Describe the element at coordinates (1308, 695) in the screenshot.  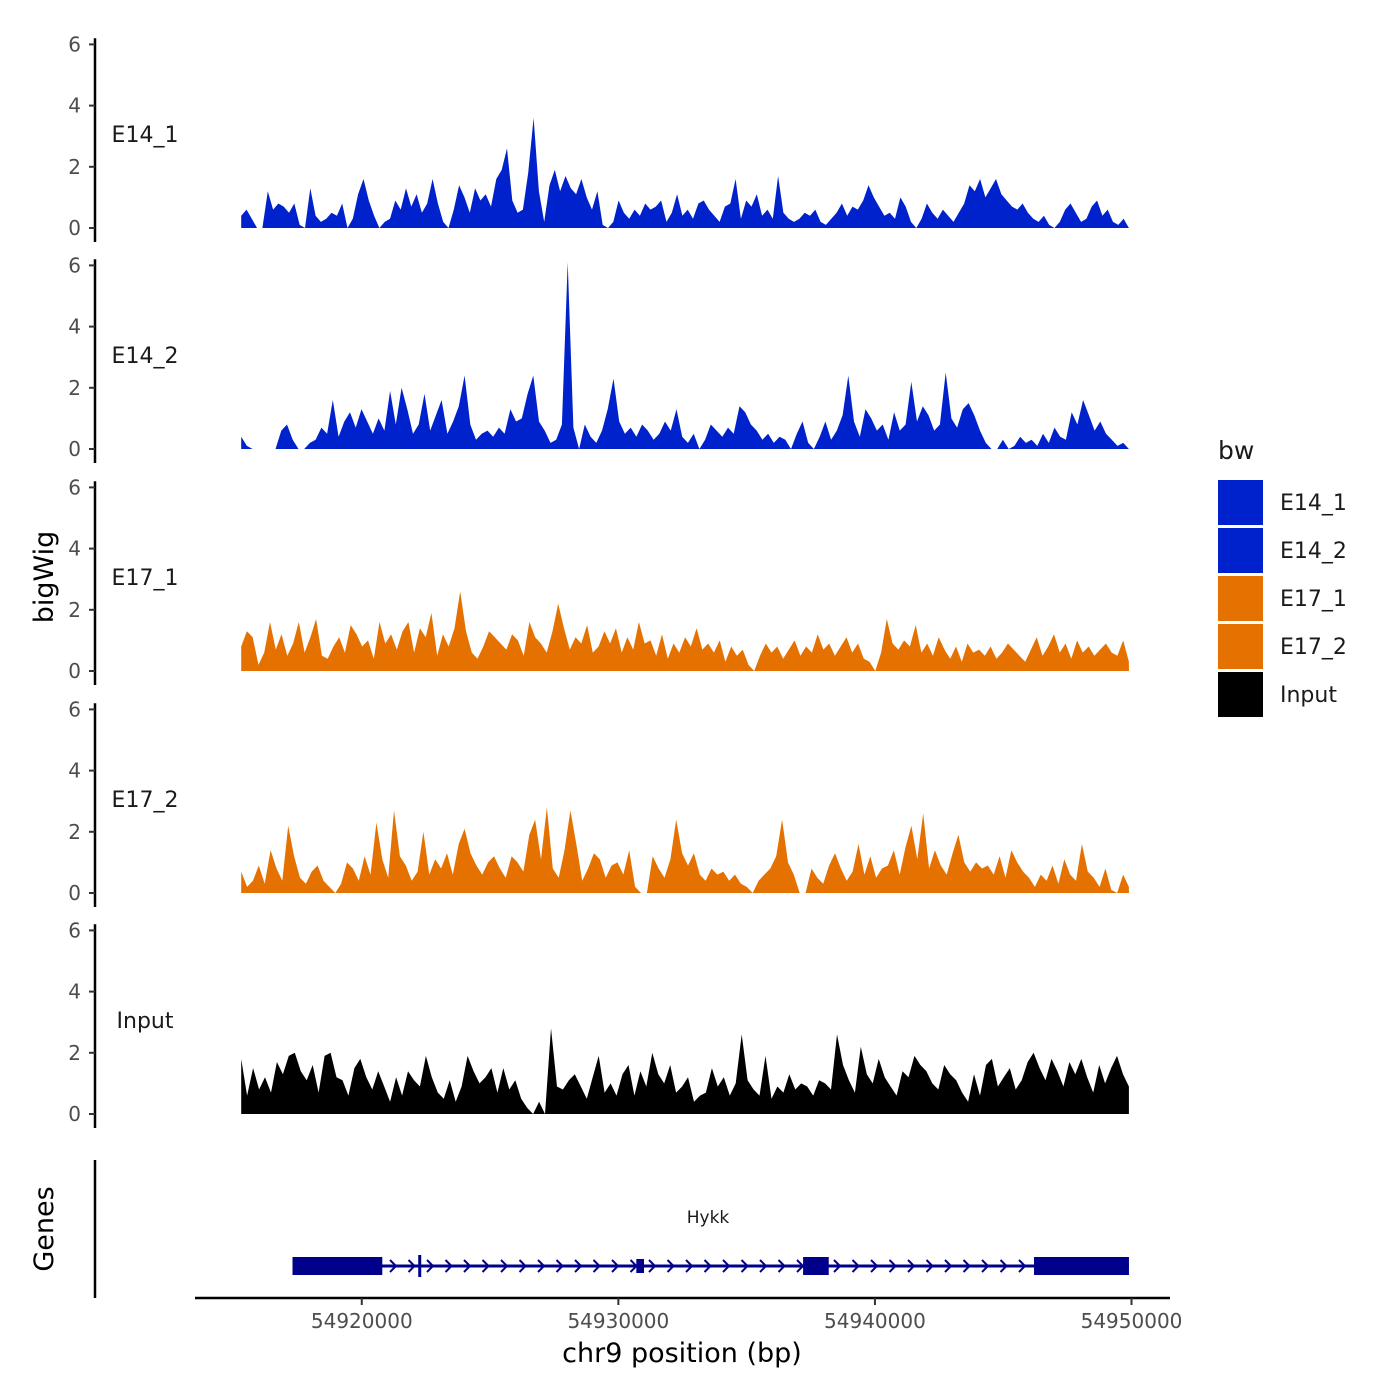
I see `legend-label: Input` at that location.